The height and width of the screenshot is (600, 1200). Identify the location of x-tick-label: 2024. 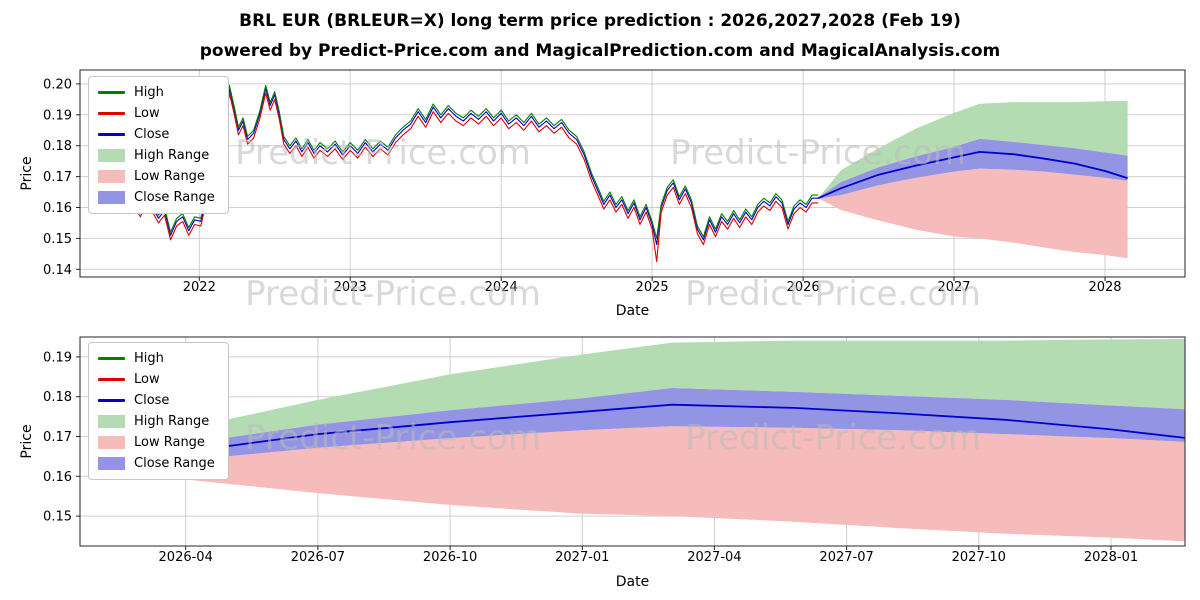
(501, 287).